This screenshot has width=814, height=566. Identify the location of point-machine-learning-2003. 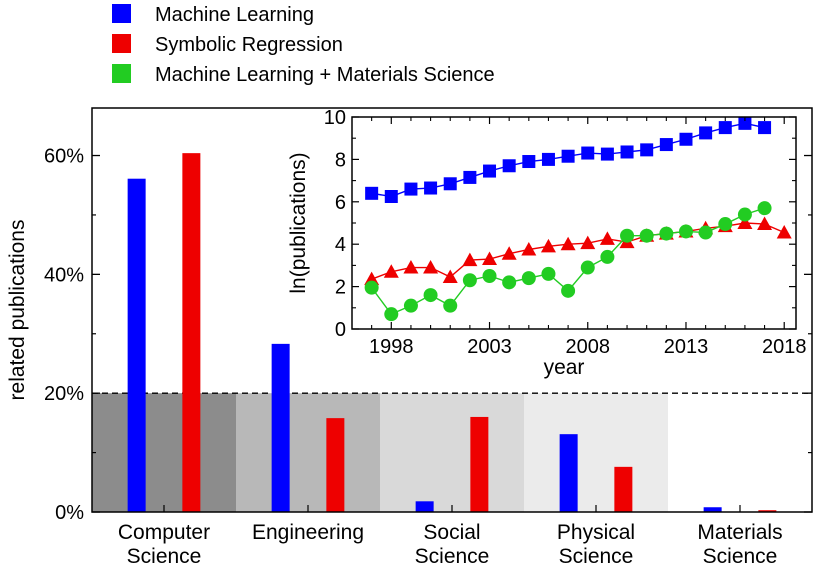
(490, 171).